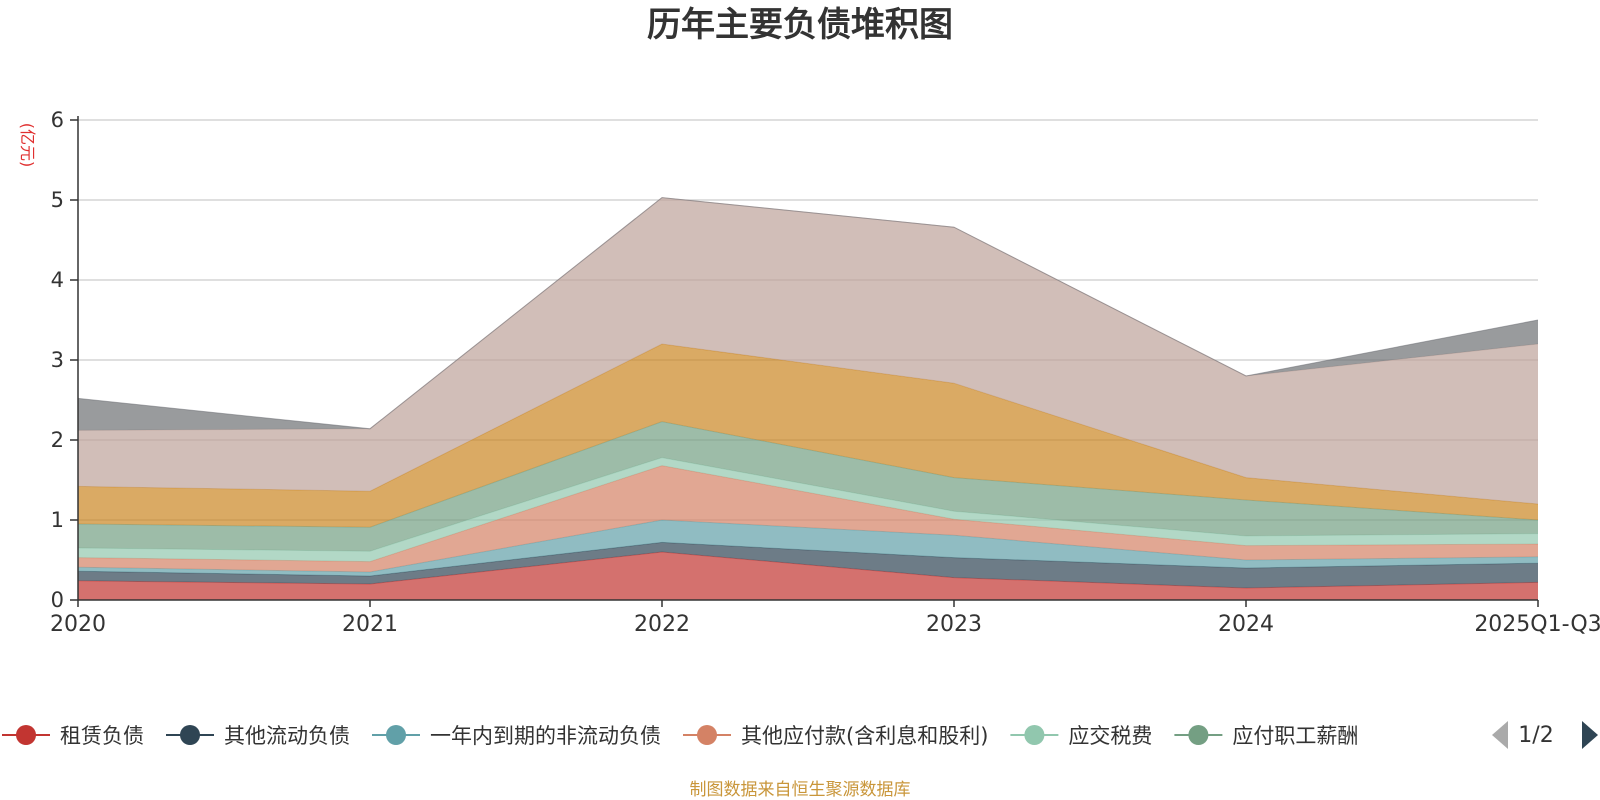  I want to click on y-axis-ticks: 0 1 2 3 4 5 6, so click(64, 360).